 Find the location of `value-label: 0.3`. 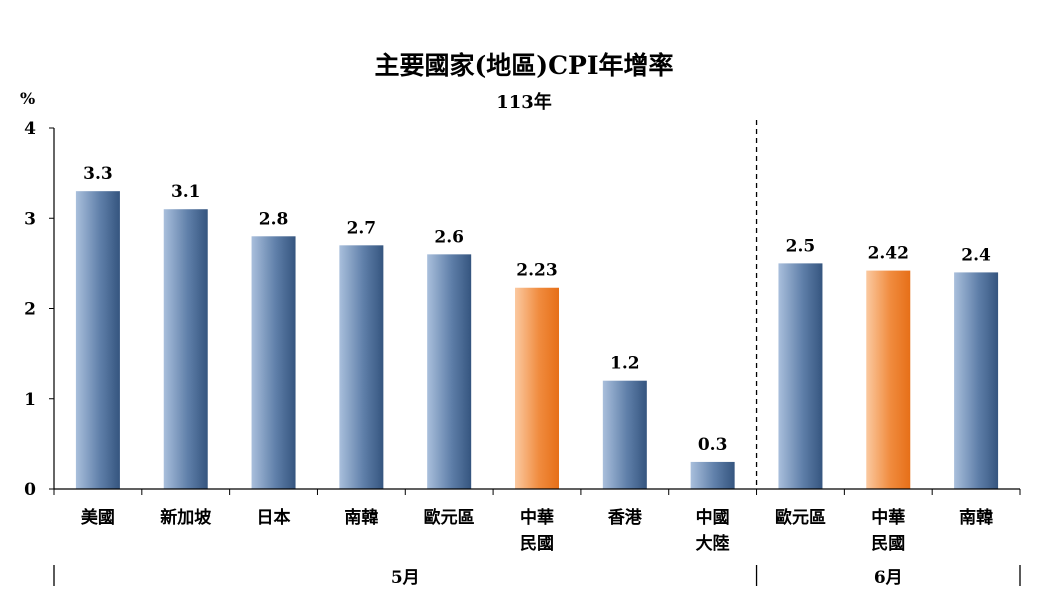

value-label: 0.3 is located at coordinates (713, 445).